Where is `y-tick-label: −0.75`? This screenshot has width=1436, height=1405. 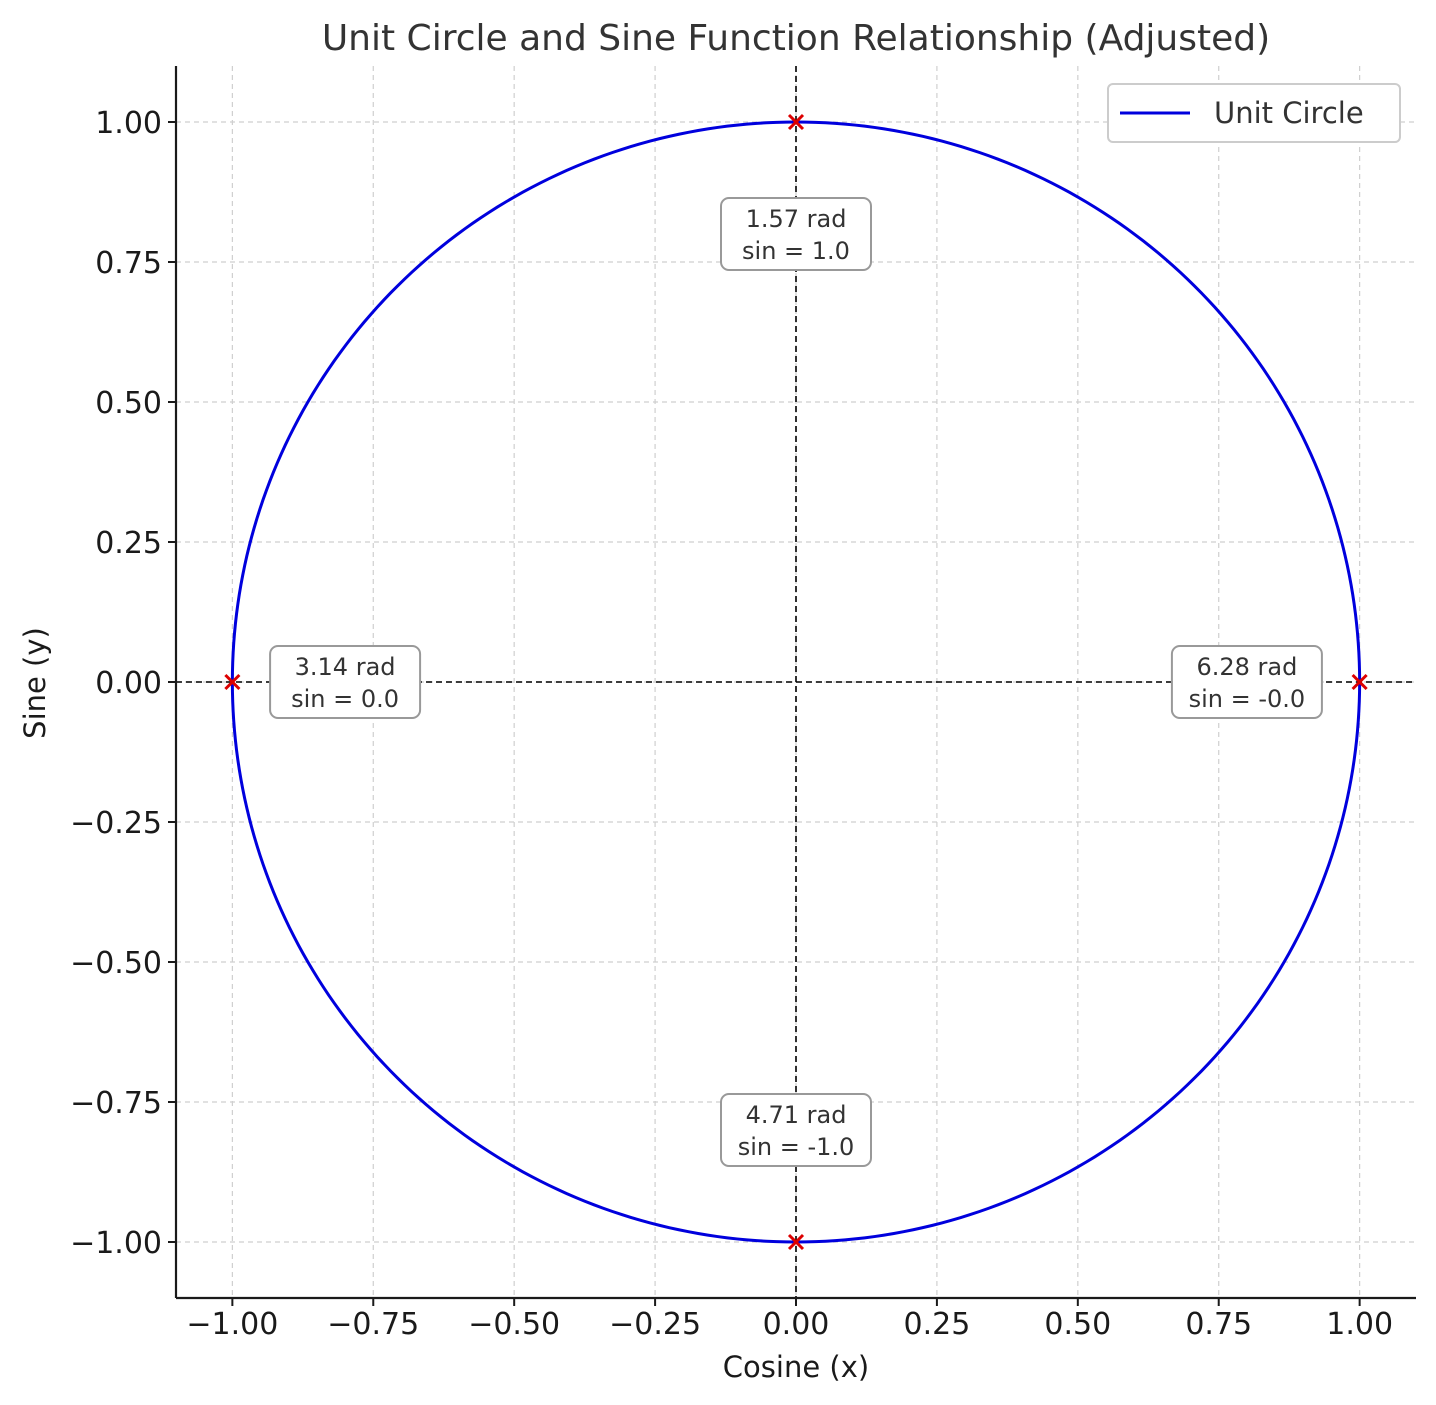
y-tick-label: −0.75 is located at coordinates (116, 1103).